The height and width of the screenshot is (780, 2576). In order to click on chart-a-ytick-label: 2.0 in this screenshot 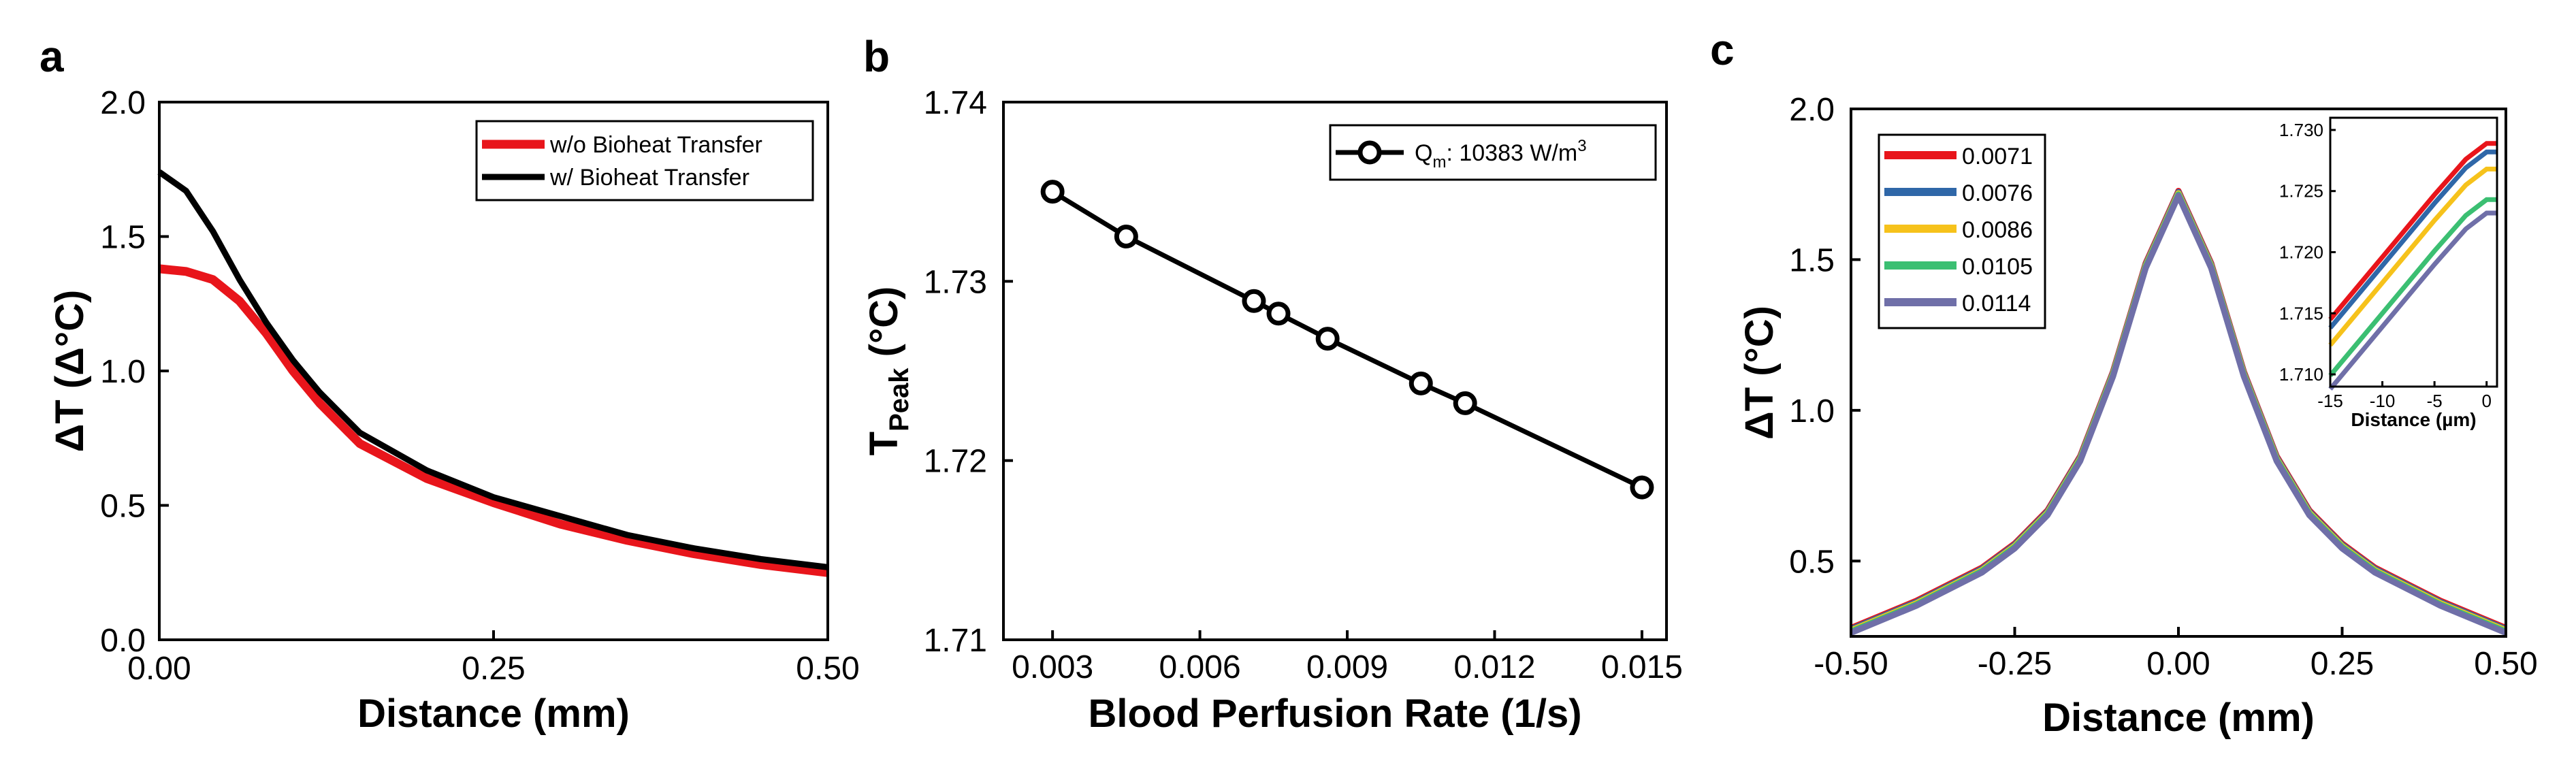, I will do `click(123, 103)`.